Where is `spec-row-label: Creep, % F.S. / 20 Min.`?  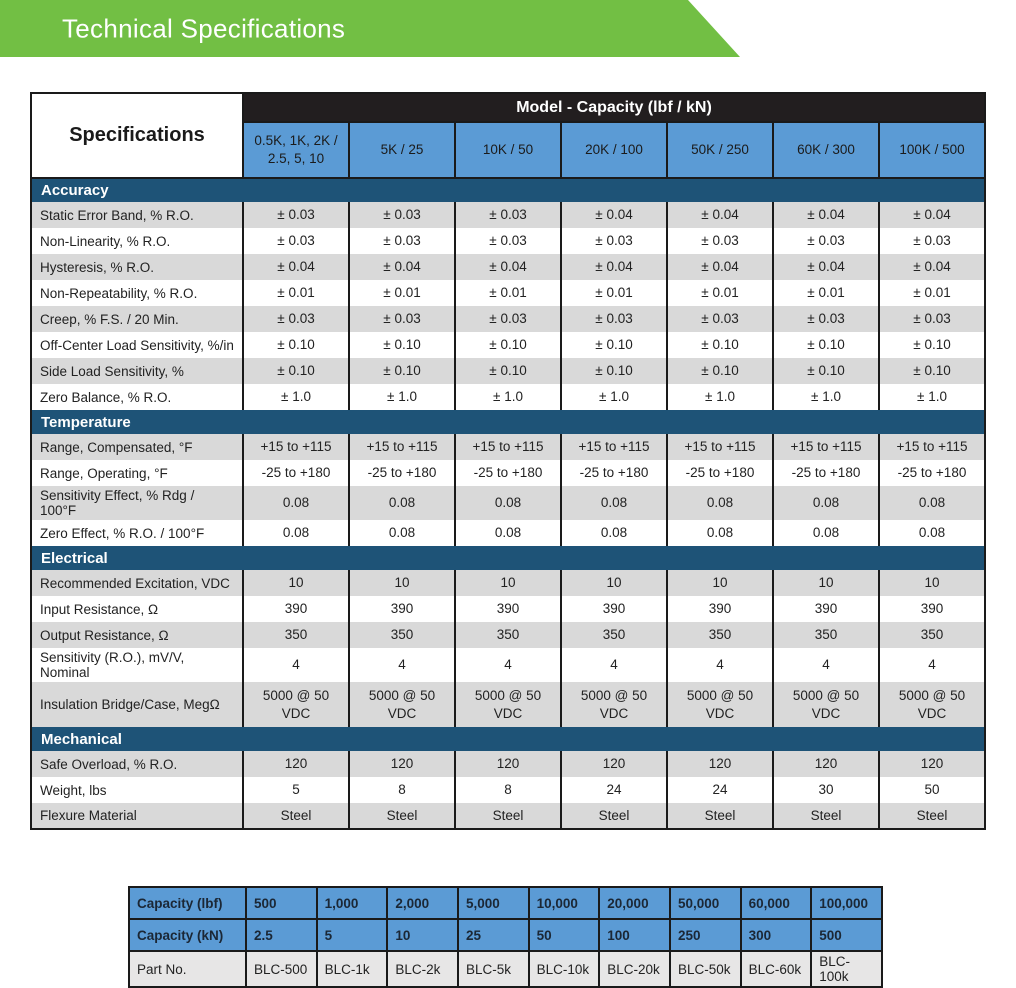
spec-row-label: Creep, % F.S. / 20 Min. is located at coordinates (137, 319).